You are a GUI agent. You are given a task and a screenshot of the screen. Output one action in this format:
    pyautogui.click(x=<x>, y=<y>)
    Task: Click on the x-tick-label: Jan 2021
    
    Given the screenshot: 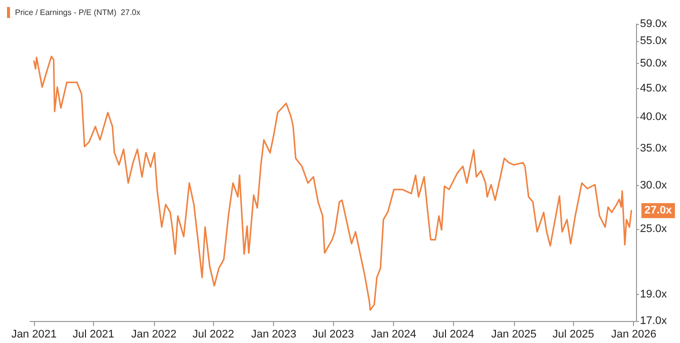 What is the action you would take?
    pyautogui.click(x=34, y=334)
    